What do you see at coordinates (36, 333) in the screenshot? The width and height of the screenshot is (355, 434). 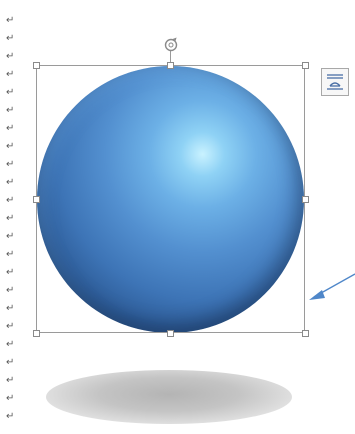 I see `resize-handle-bottom-left` at bounding box center [36, 333].